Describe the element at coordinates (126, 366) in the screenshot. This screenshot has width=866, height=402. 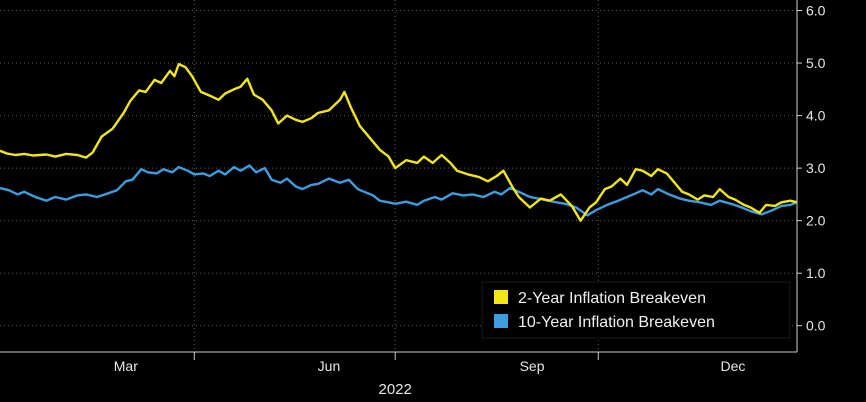
I see `x-tick-label-0: Mar` at that location.